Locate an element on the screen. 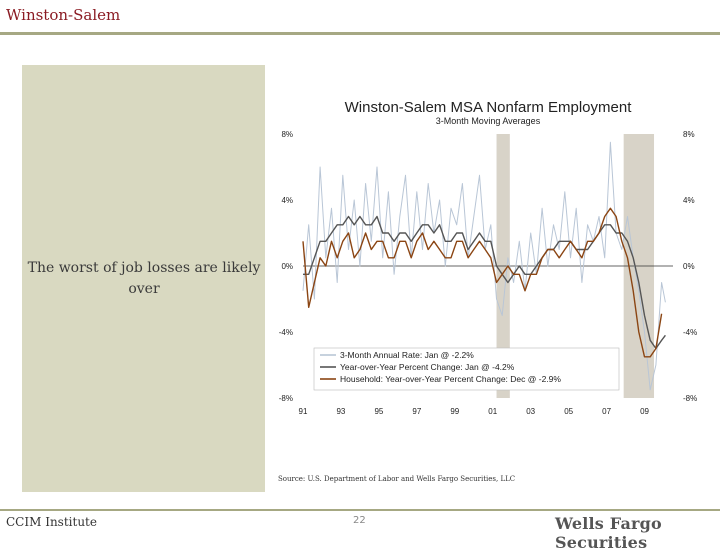  x-tick-label: 07 is located at coordinates (606, 411).